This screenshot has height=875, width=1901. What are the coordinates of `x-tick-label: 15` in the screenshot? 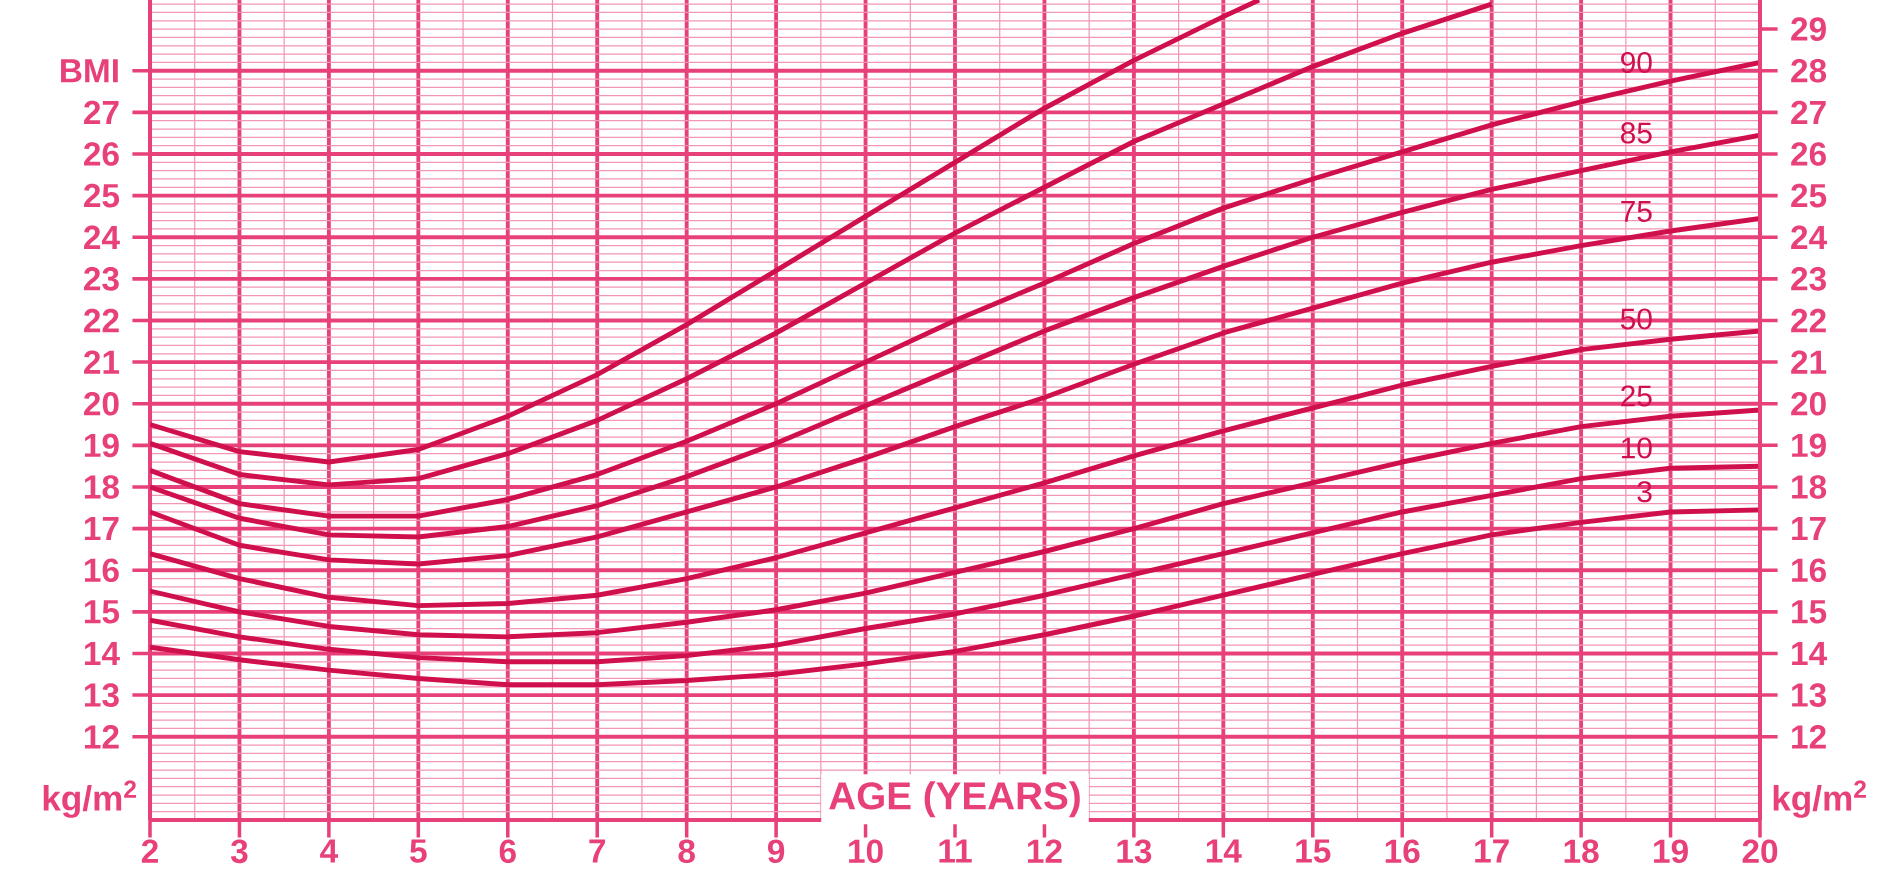 It's located at (1313, 851).